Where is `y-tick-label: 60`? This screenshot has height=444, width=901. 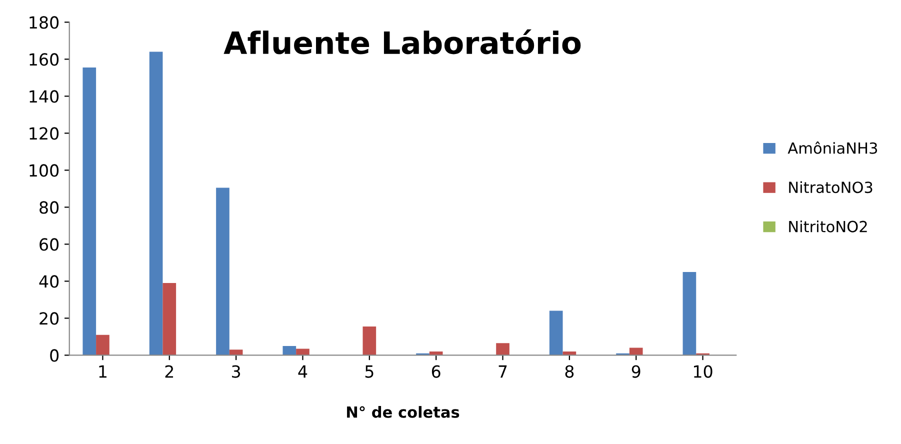 y-tick-label: 60 is located at coordinates (49, 244).